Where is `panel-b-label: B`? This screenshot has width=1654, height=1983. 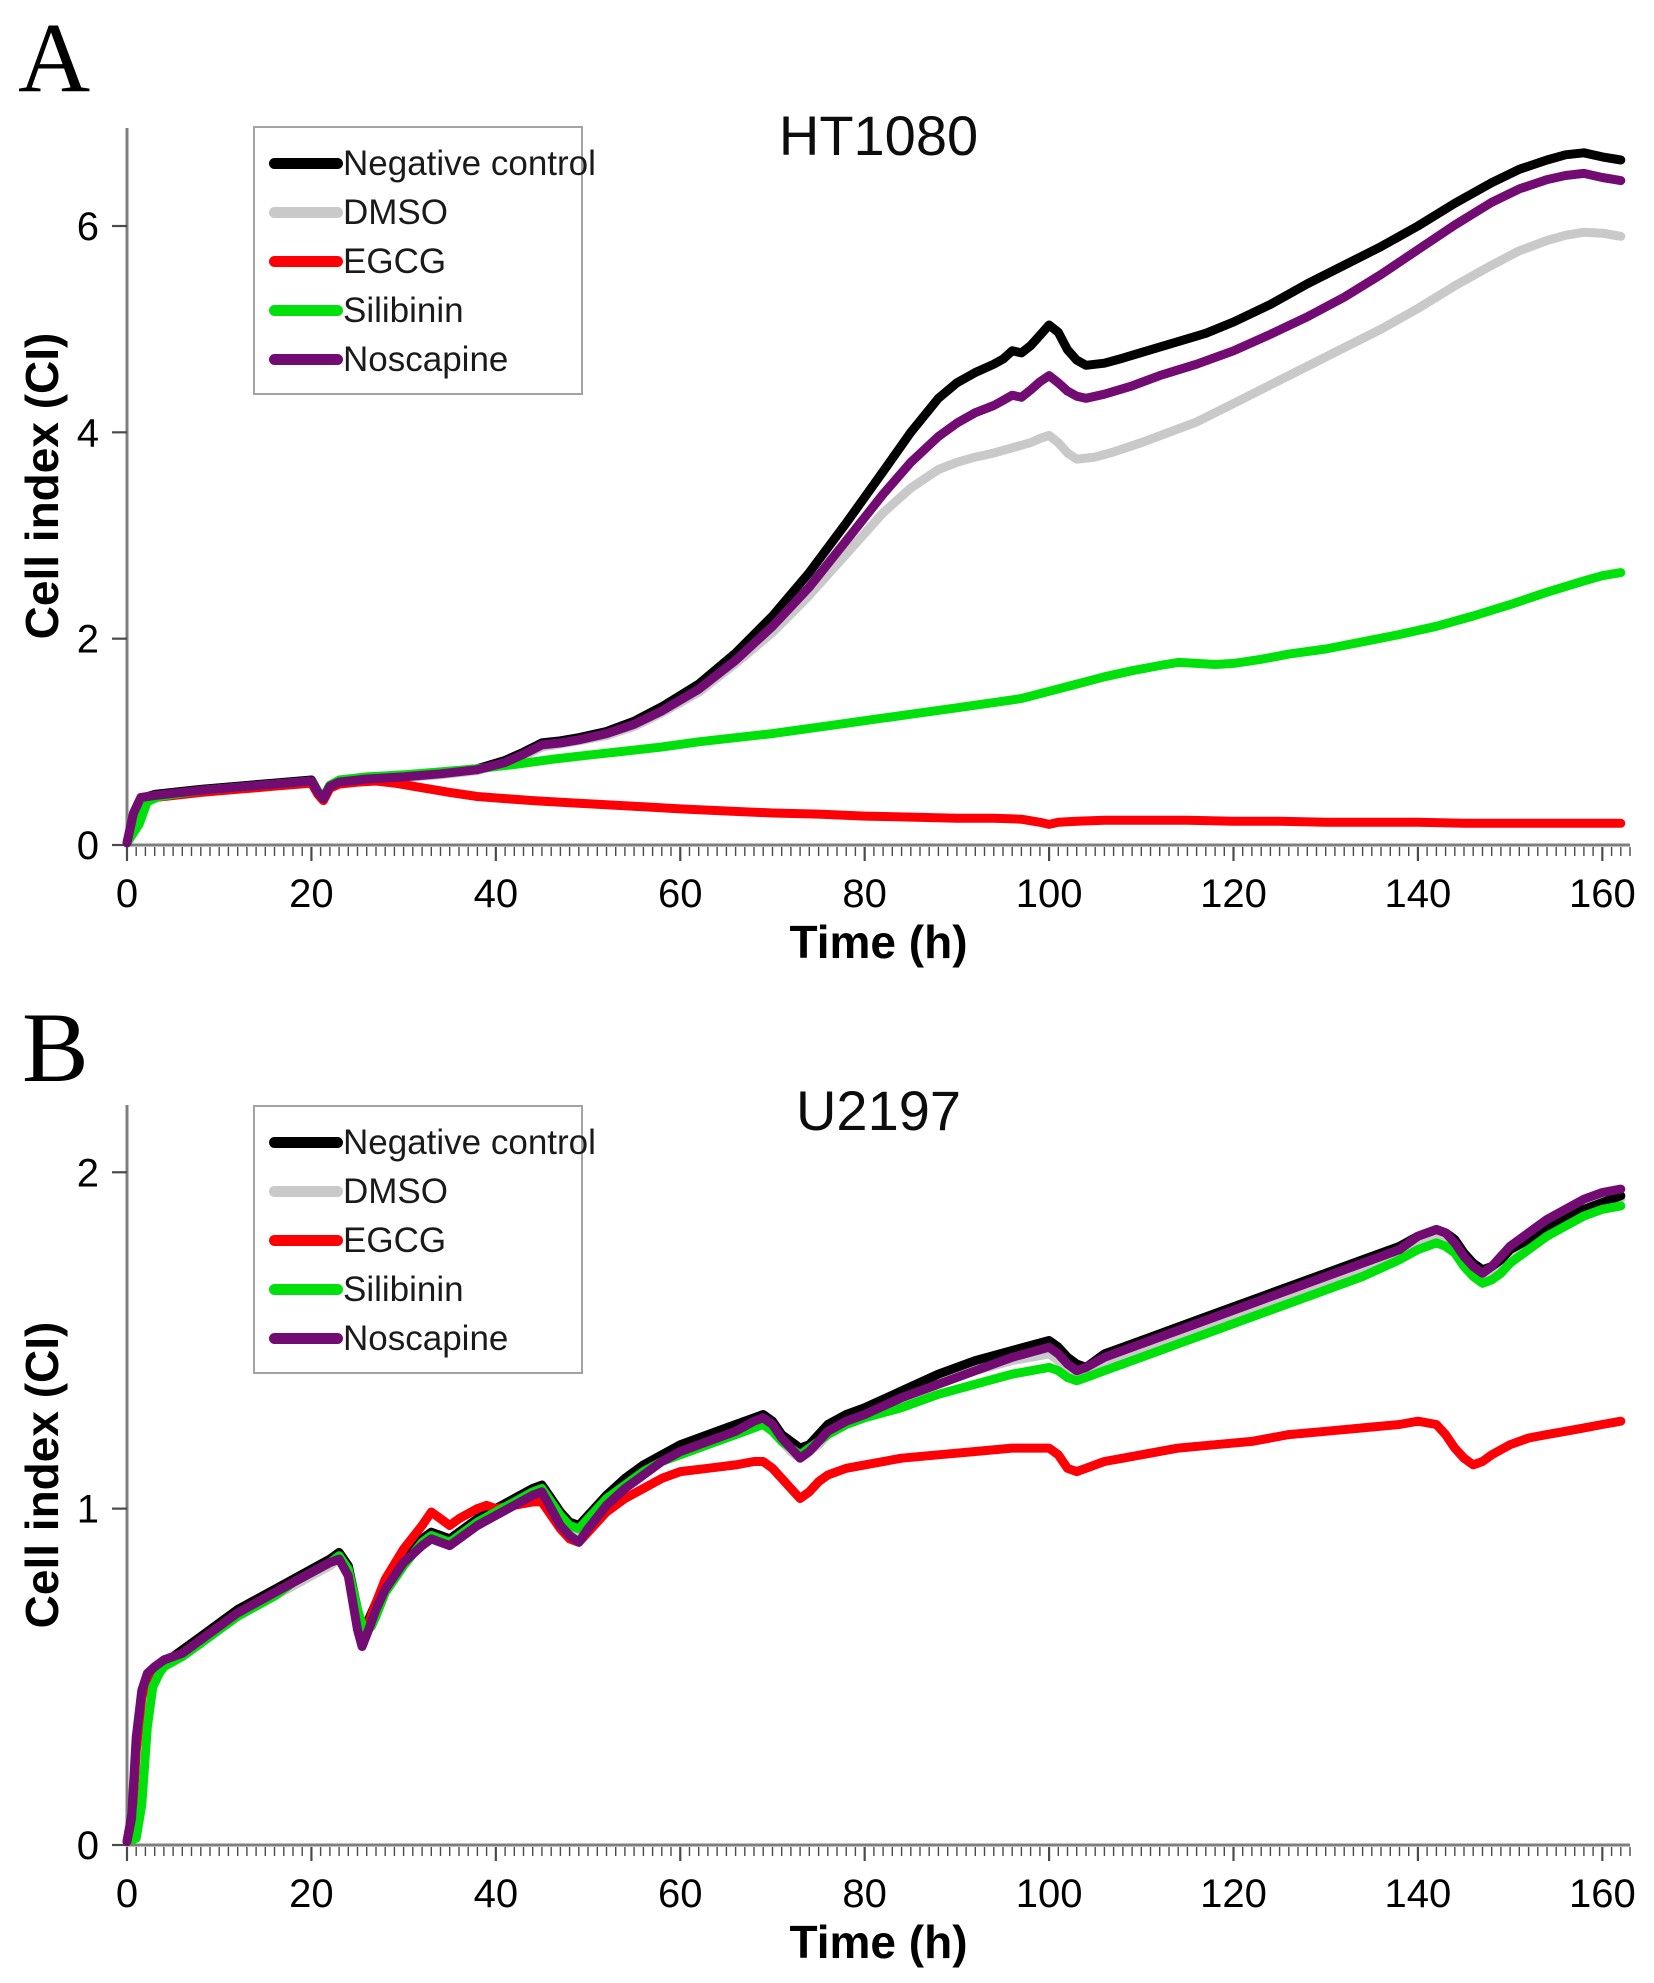
panel-b-label: B is located at coordinates (55, 1047).